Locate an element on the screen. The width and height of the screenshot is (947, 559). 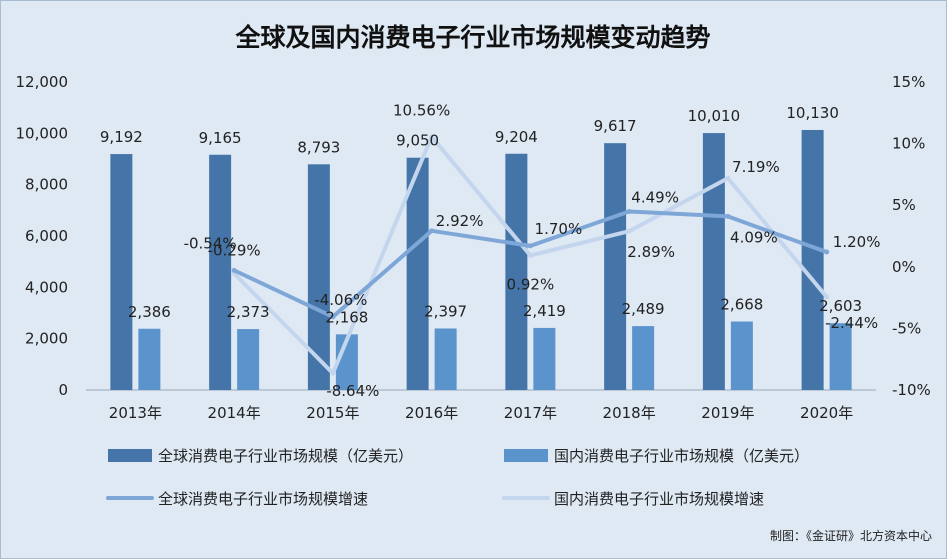
bar-global-label: 10,130 is located at coordinates (812, 113).